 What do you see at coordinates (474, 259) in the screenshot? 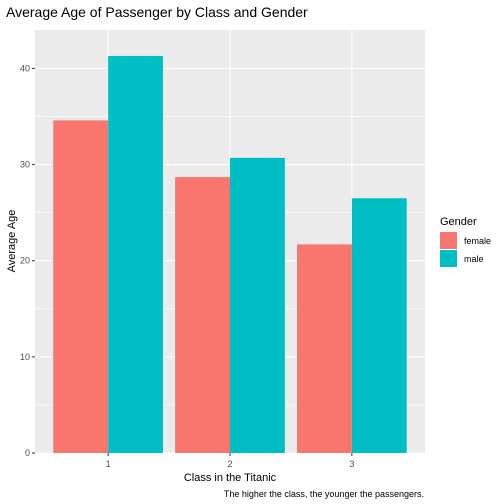
I see `legend-label-male: male` at bounding box center [474, 259].